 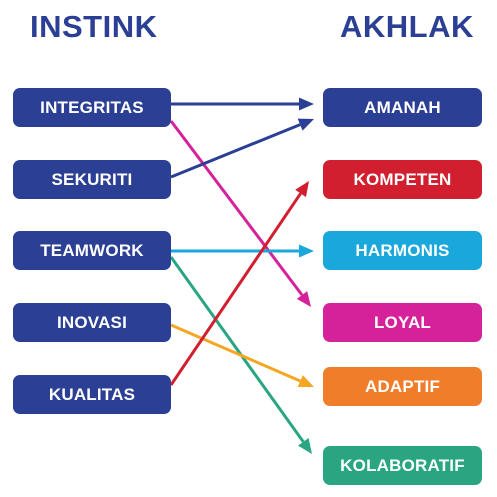 I want to click on akhlak-box-loyal: LOYAL, so click(x=402, y=322).